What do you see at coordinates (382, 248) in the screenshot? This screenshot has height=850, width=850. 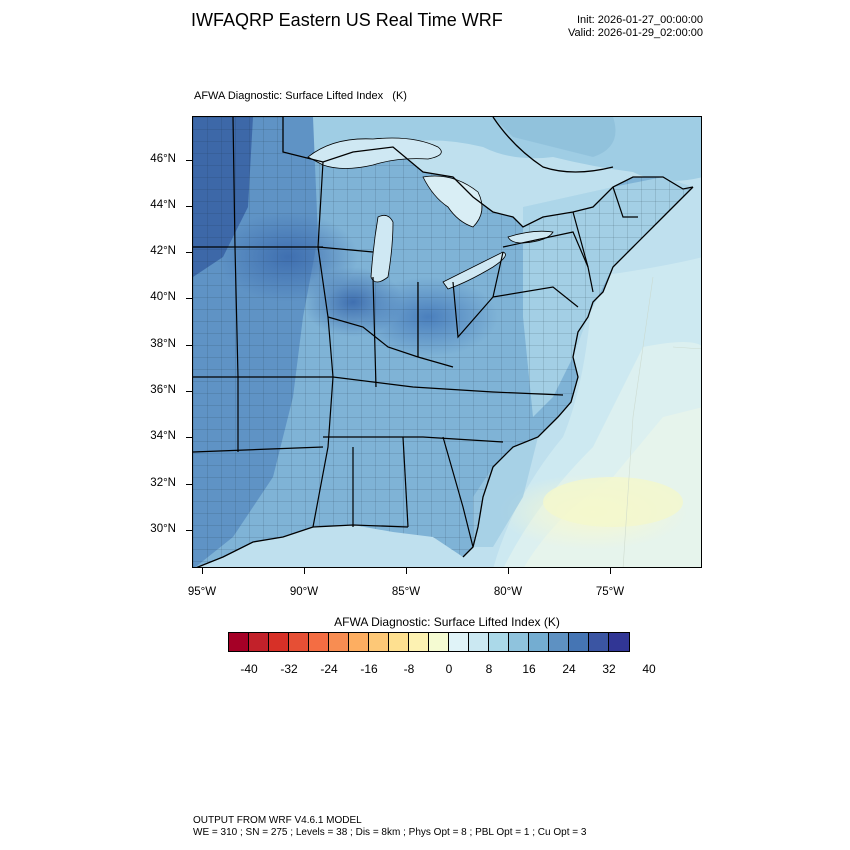 I see `lake-michigan` at bounding box center [382, 248].